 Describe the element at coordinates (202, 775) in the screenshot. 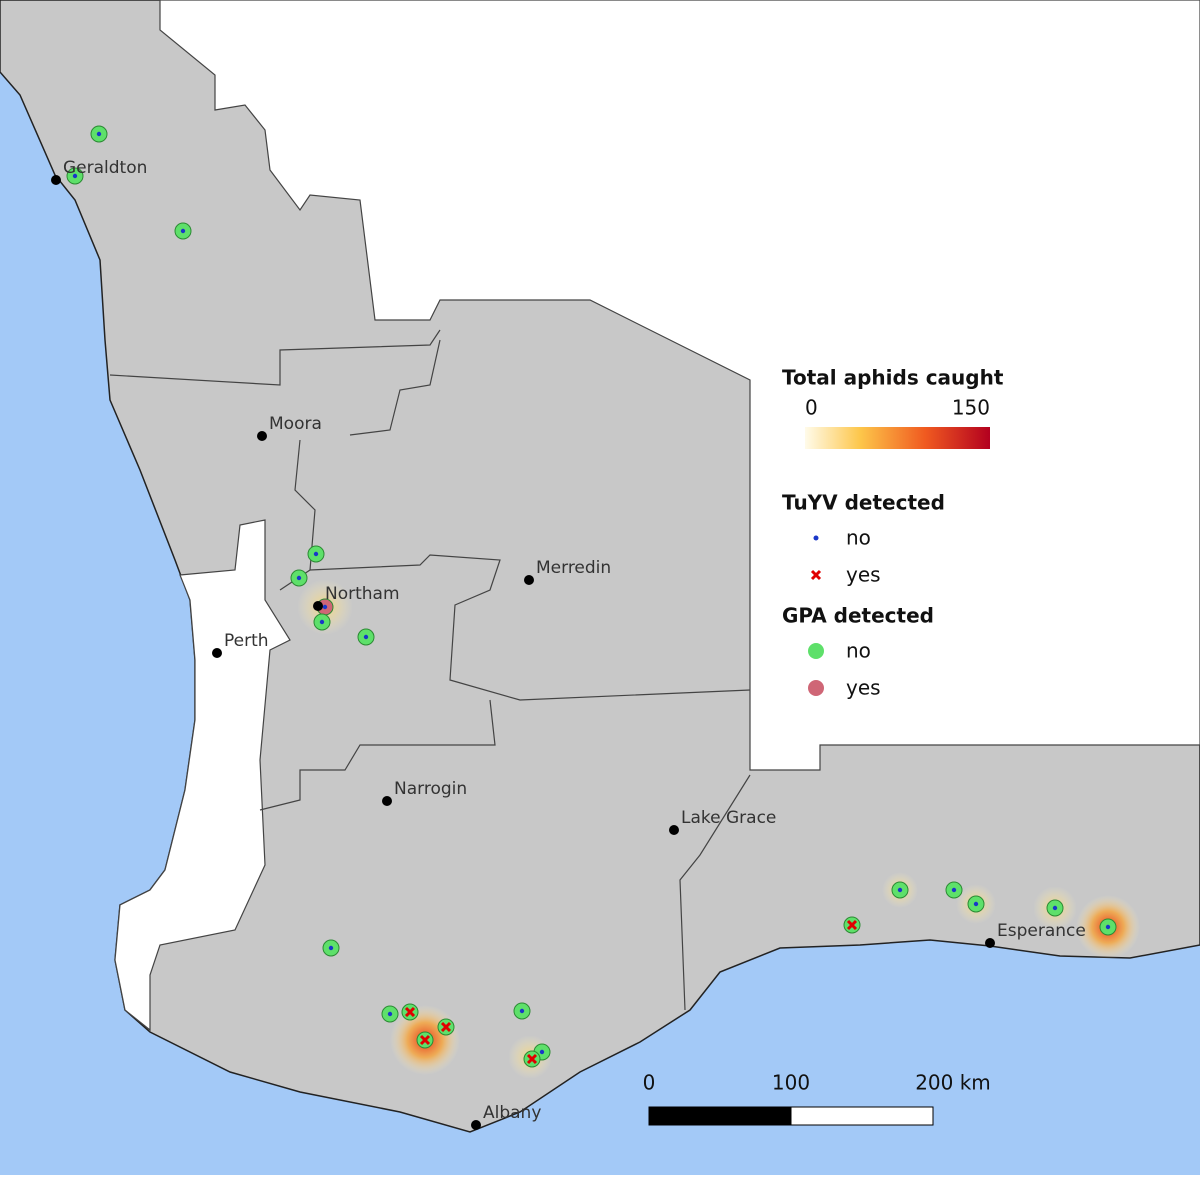

I see `unselected-area` at that location.